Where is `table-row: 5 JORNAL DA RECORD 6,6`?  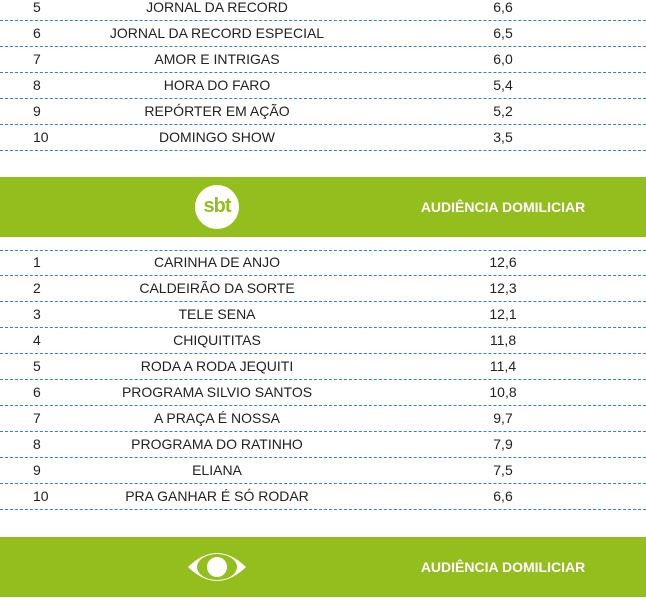 table-row: 5 JORNAL DA RECORD 6,6 is located at coordinates (323, 10).